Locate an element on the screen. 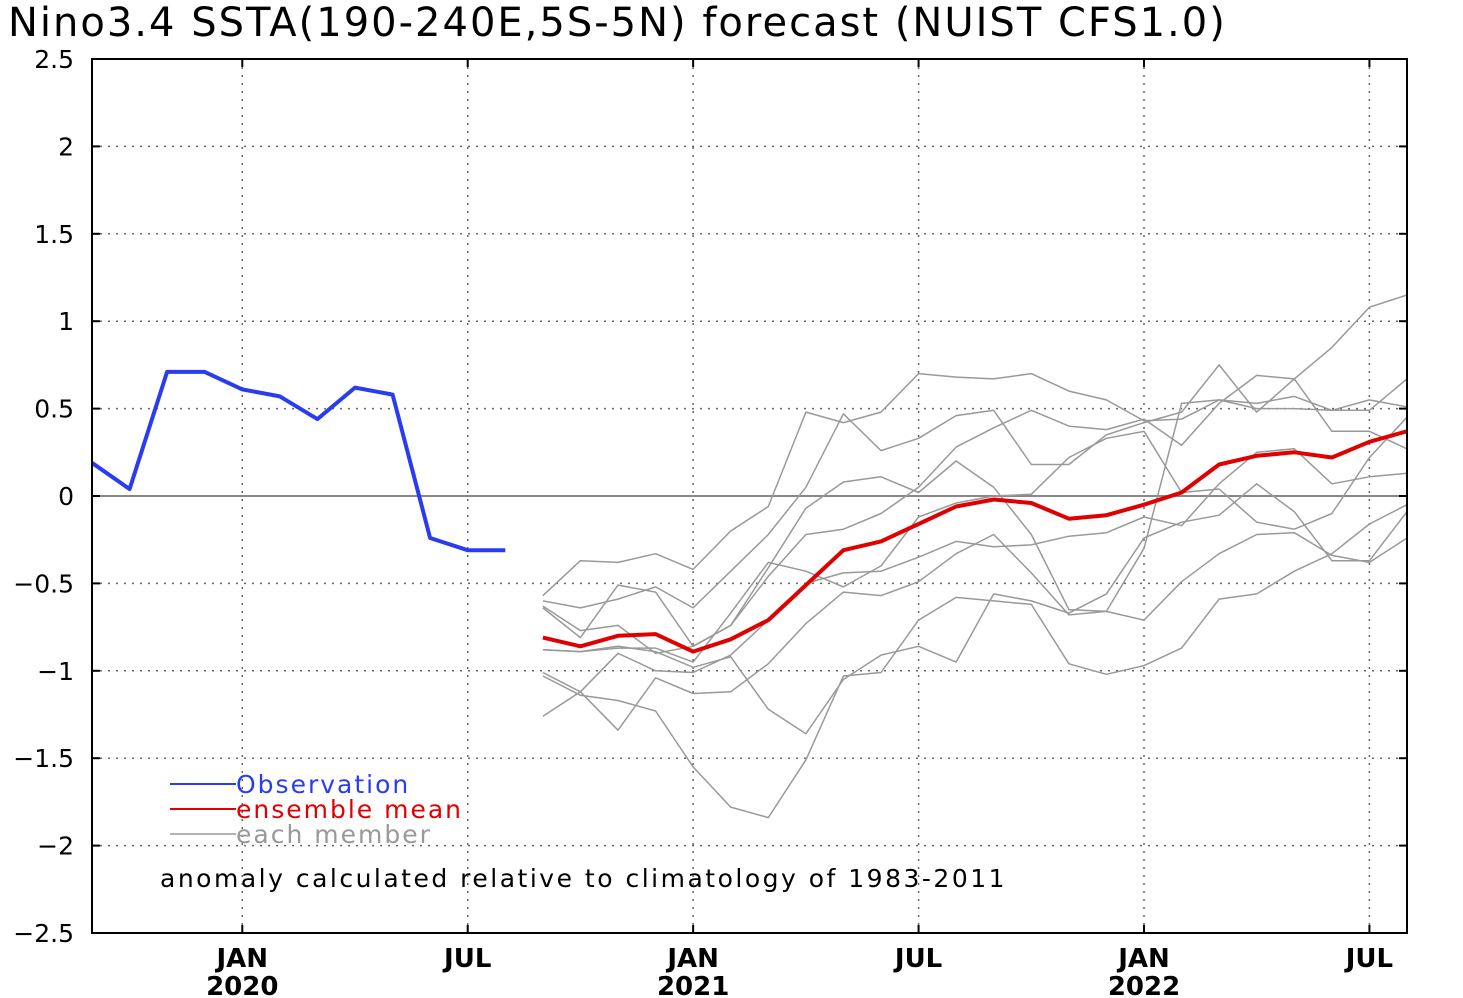 The width and height of the screenshot is (1463, 998). y-tick-label: 1.5 is located at coordinates (54, 234).